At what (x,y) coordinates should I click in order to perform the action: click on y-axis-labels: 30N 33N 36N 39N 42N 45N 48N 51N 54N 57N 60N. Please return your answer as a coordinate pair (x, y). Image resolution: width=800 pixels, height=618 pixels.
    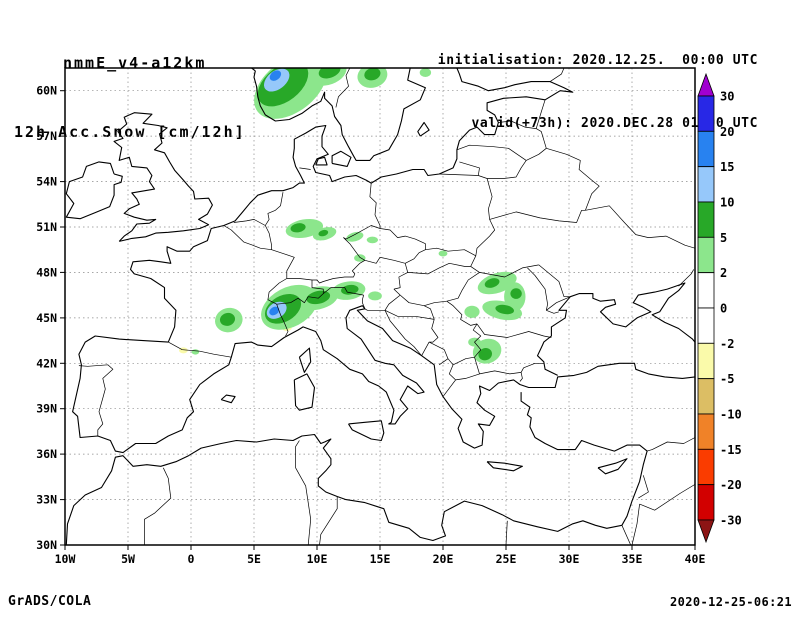
    Looking at the image, I should click on (50, 318).